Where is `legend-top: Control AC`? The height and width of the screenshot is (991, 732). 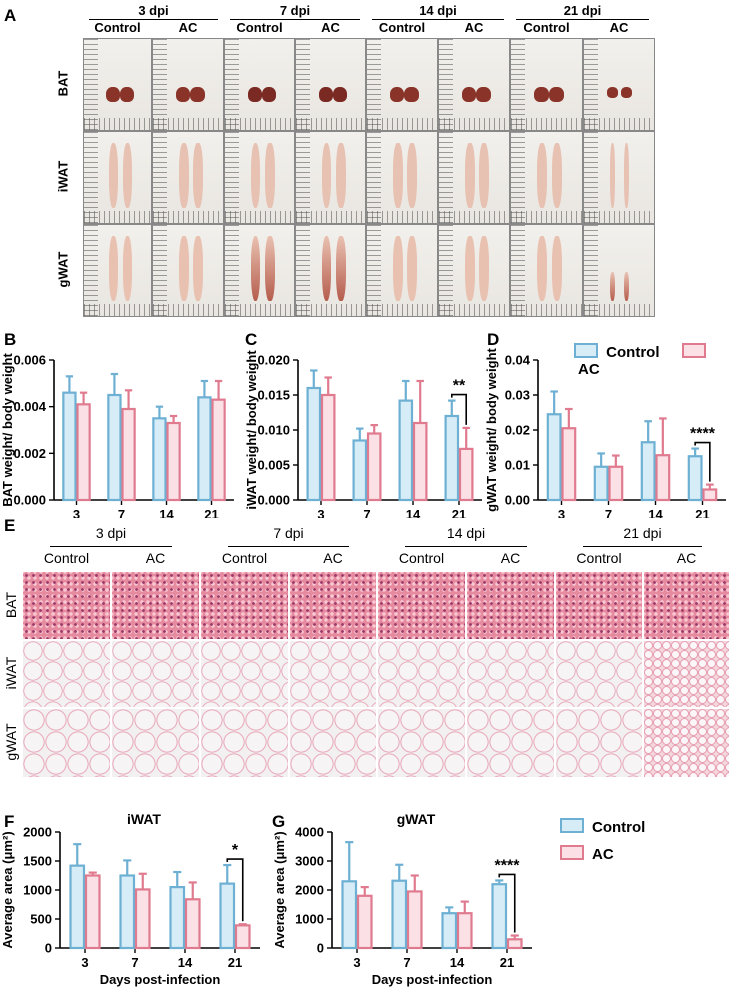
legend-top: Control AC is located at coordinates (653, 360).